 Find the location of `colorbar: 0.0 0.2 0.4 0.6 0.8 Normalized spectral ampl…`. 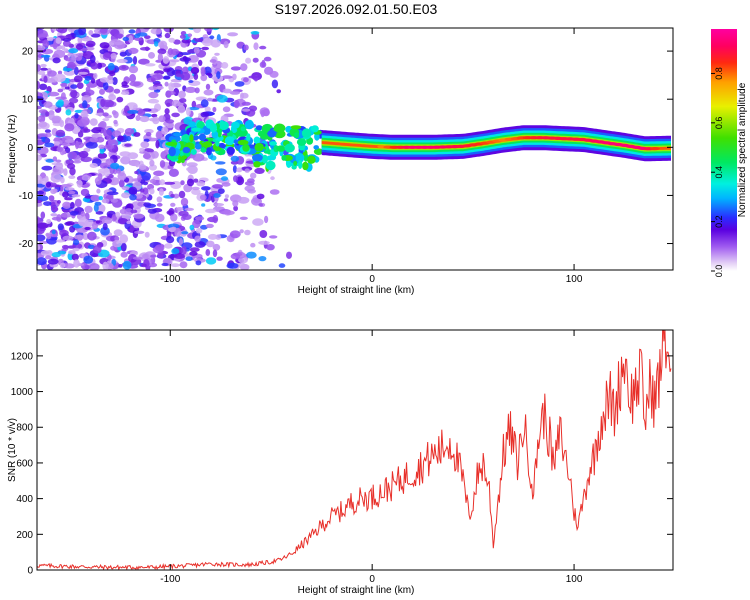

colorbar: 0.0 0.2 0.4 0.6 0.8 Normalized spectral ampl… is located at coordinates (729, 153).